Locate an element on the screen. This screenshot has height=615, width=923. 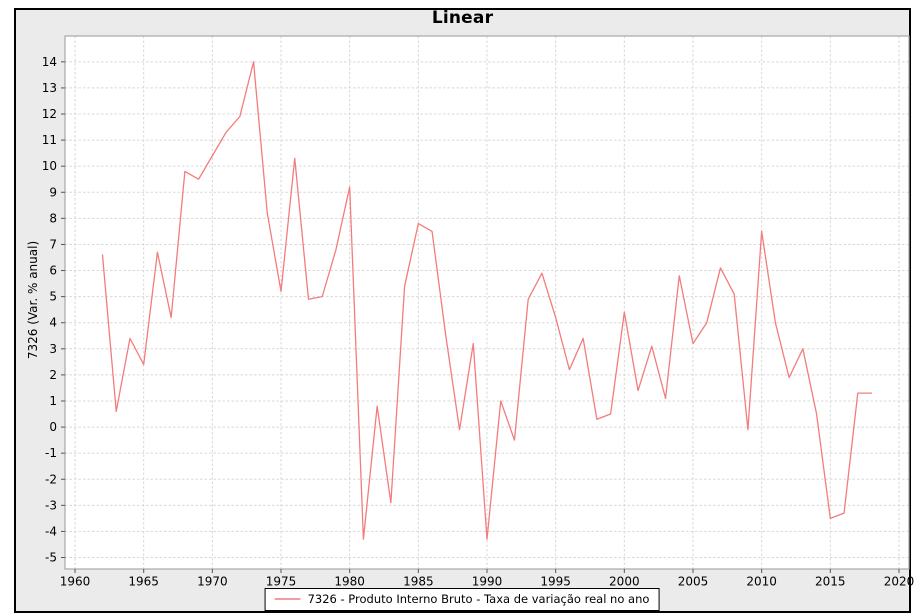
y-tick-label: 11 is located at coordinates (49, 140).